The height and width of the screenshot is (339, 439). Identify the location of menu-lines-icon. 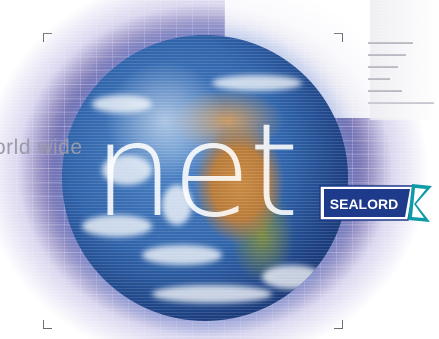
(401, 77).